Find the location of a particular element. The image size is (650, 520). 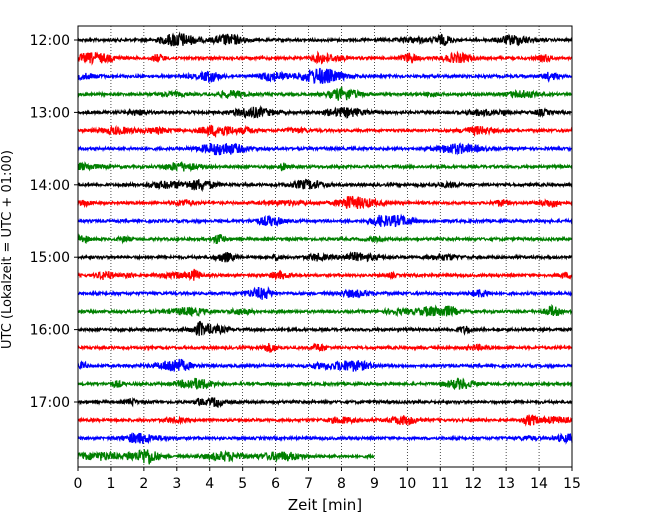

y-tick-label: 17:00 is located at coordinates (50, 403).